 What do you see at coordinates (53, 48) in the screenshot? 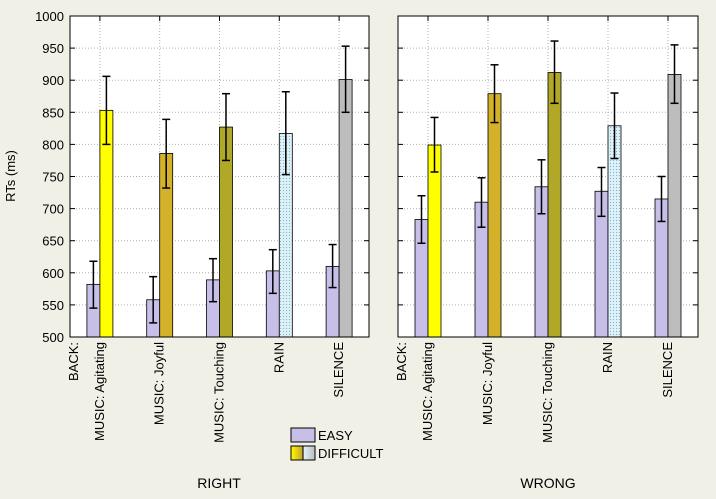
I see `y-tick-label: 950` at bounding box center [53, 48].